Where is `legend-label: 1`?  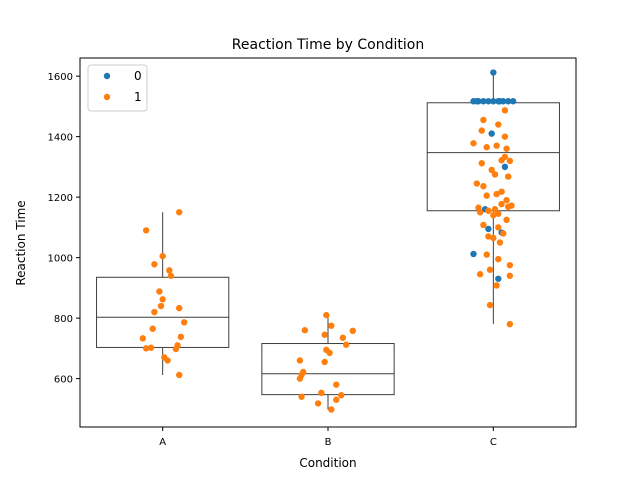 legend-label: 1 is located at coordinates (138, 97).